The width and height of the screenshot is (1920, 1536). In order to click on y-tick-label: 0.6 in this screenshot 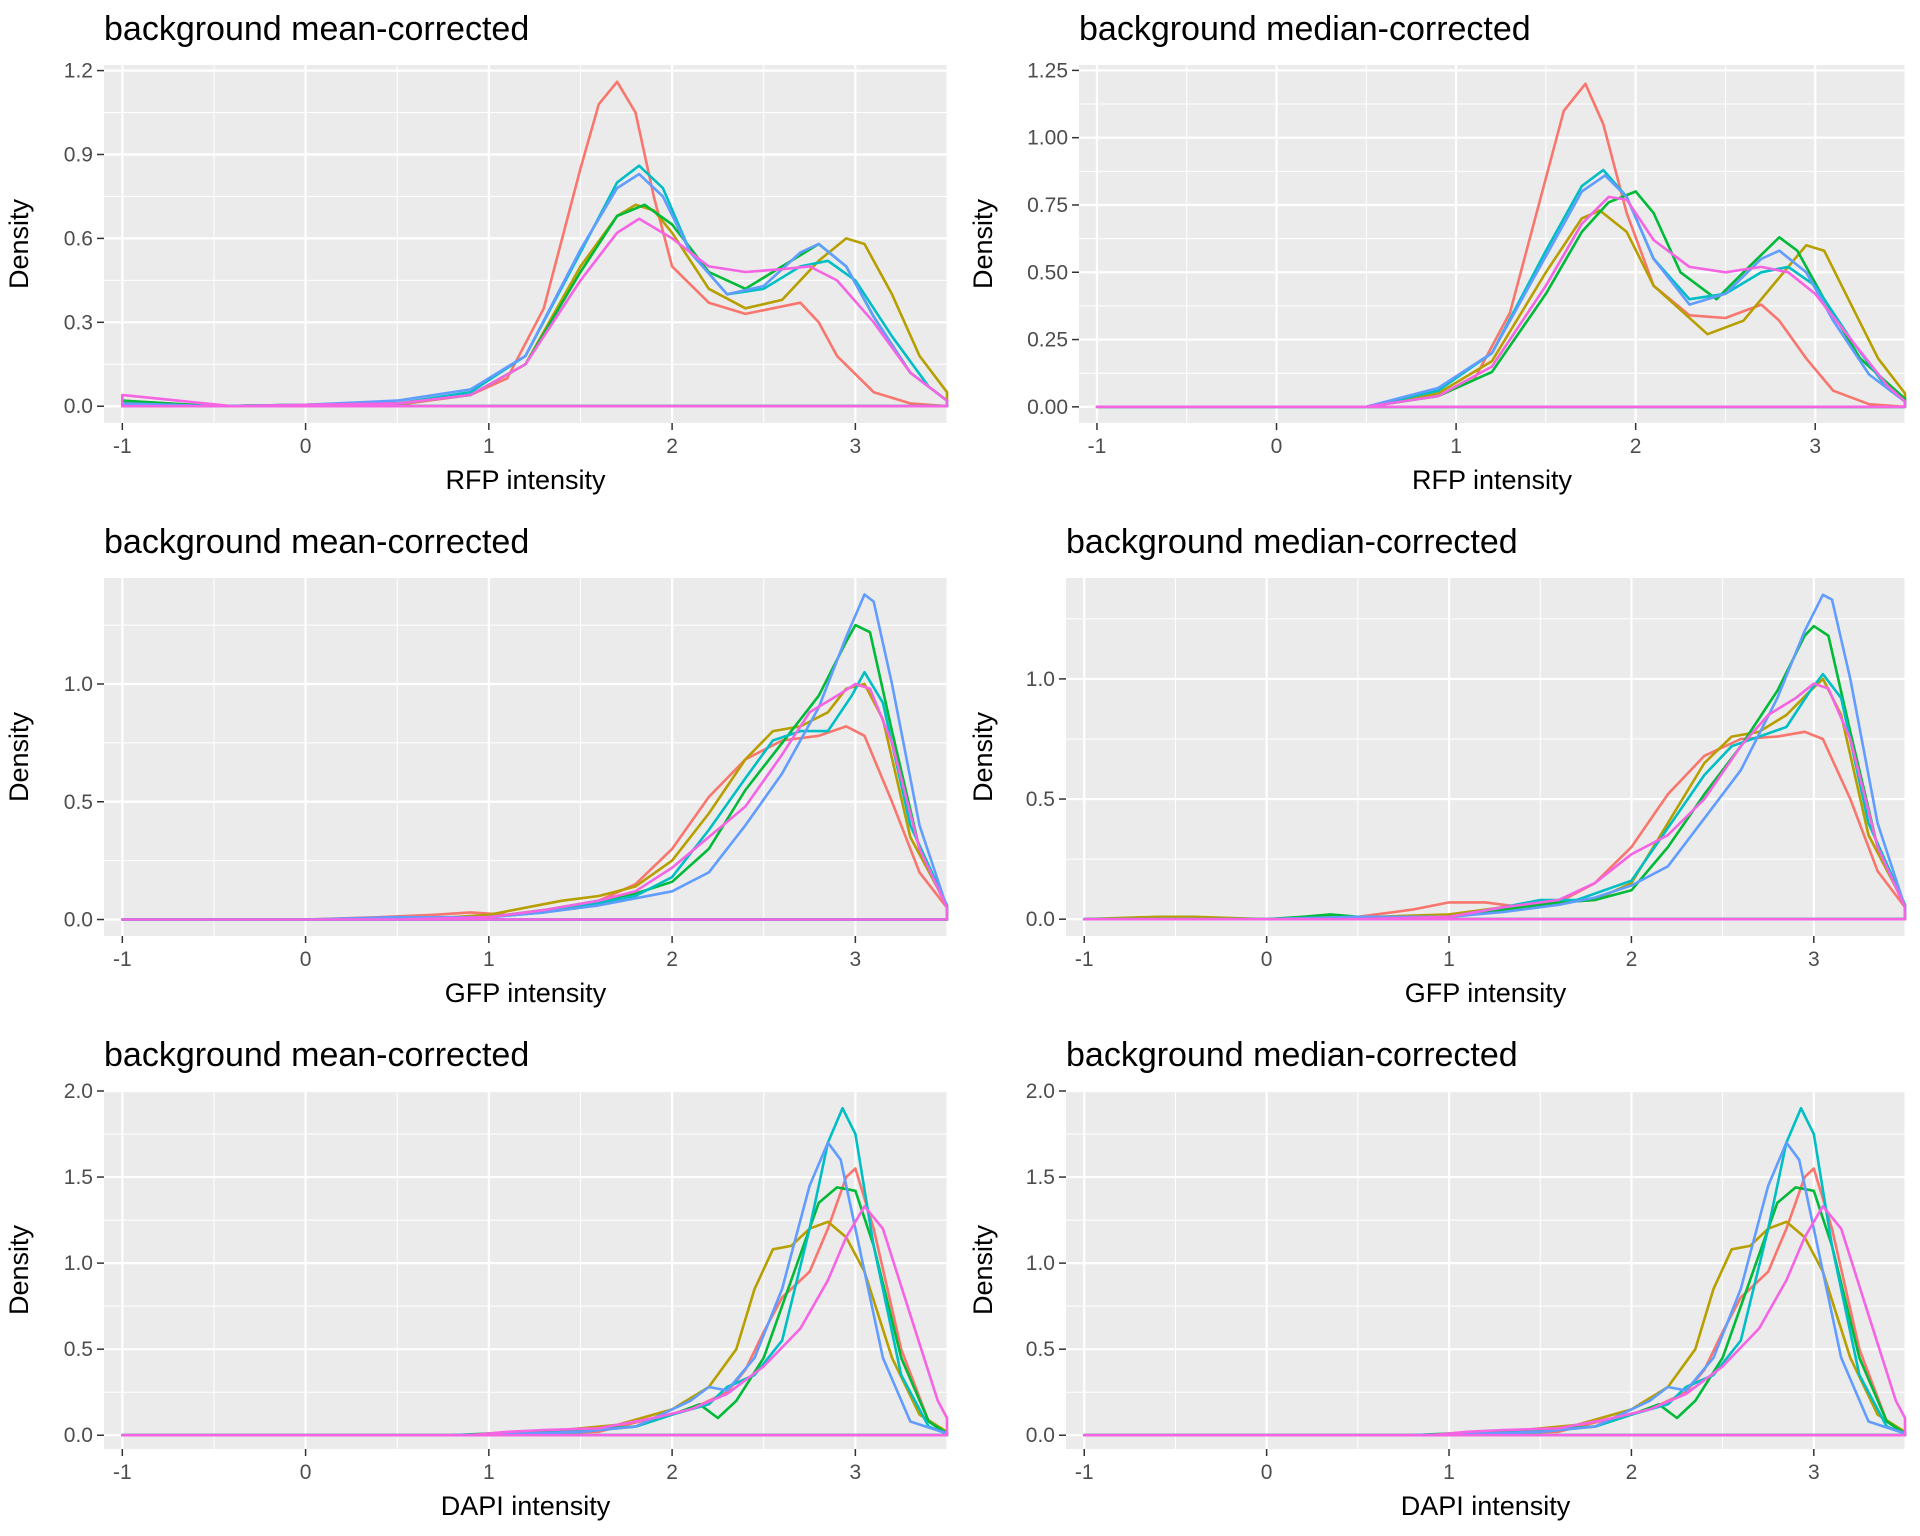, I will do `click(78, 238)`.